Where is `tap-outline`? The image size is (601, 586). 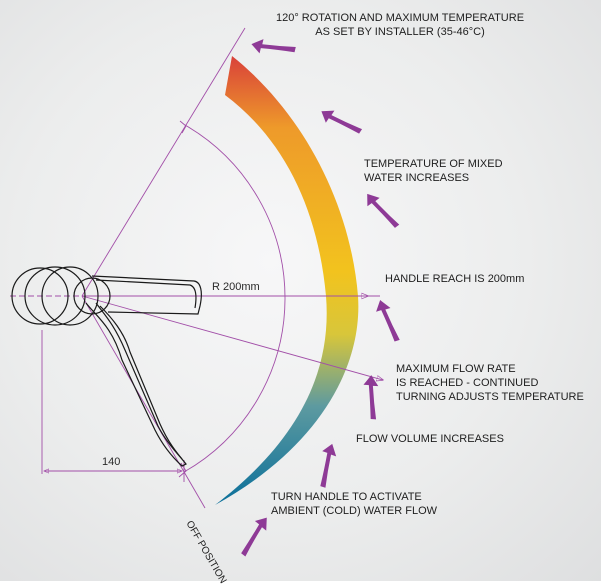 tap-outline is located at coordinates (106, 366).